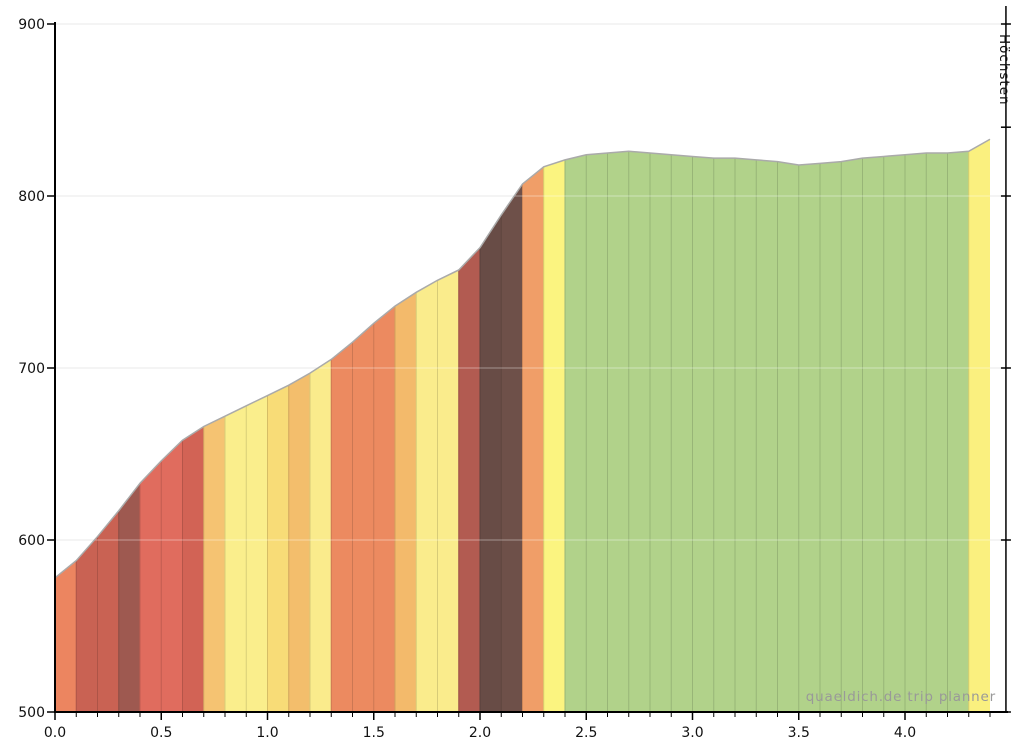 The image size is (1031, 750). Describe the element at coordinates (1004, 70) in the screenshot. I see `summit-marker-label: Höchsten` at that location.